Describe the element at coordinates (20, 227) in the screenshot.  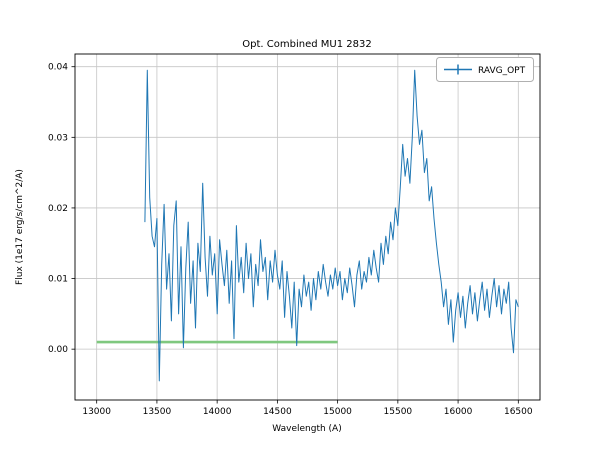
I see `y-axis-label: Flux (1e17 erg/s/cm^2/A)` at that location.